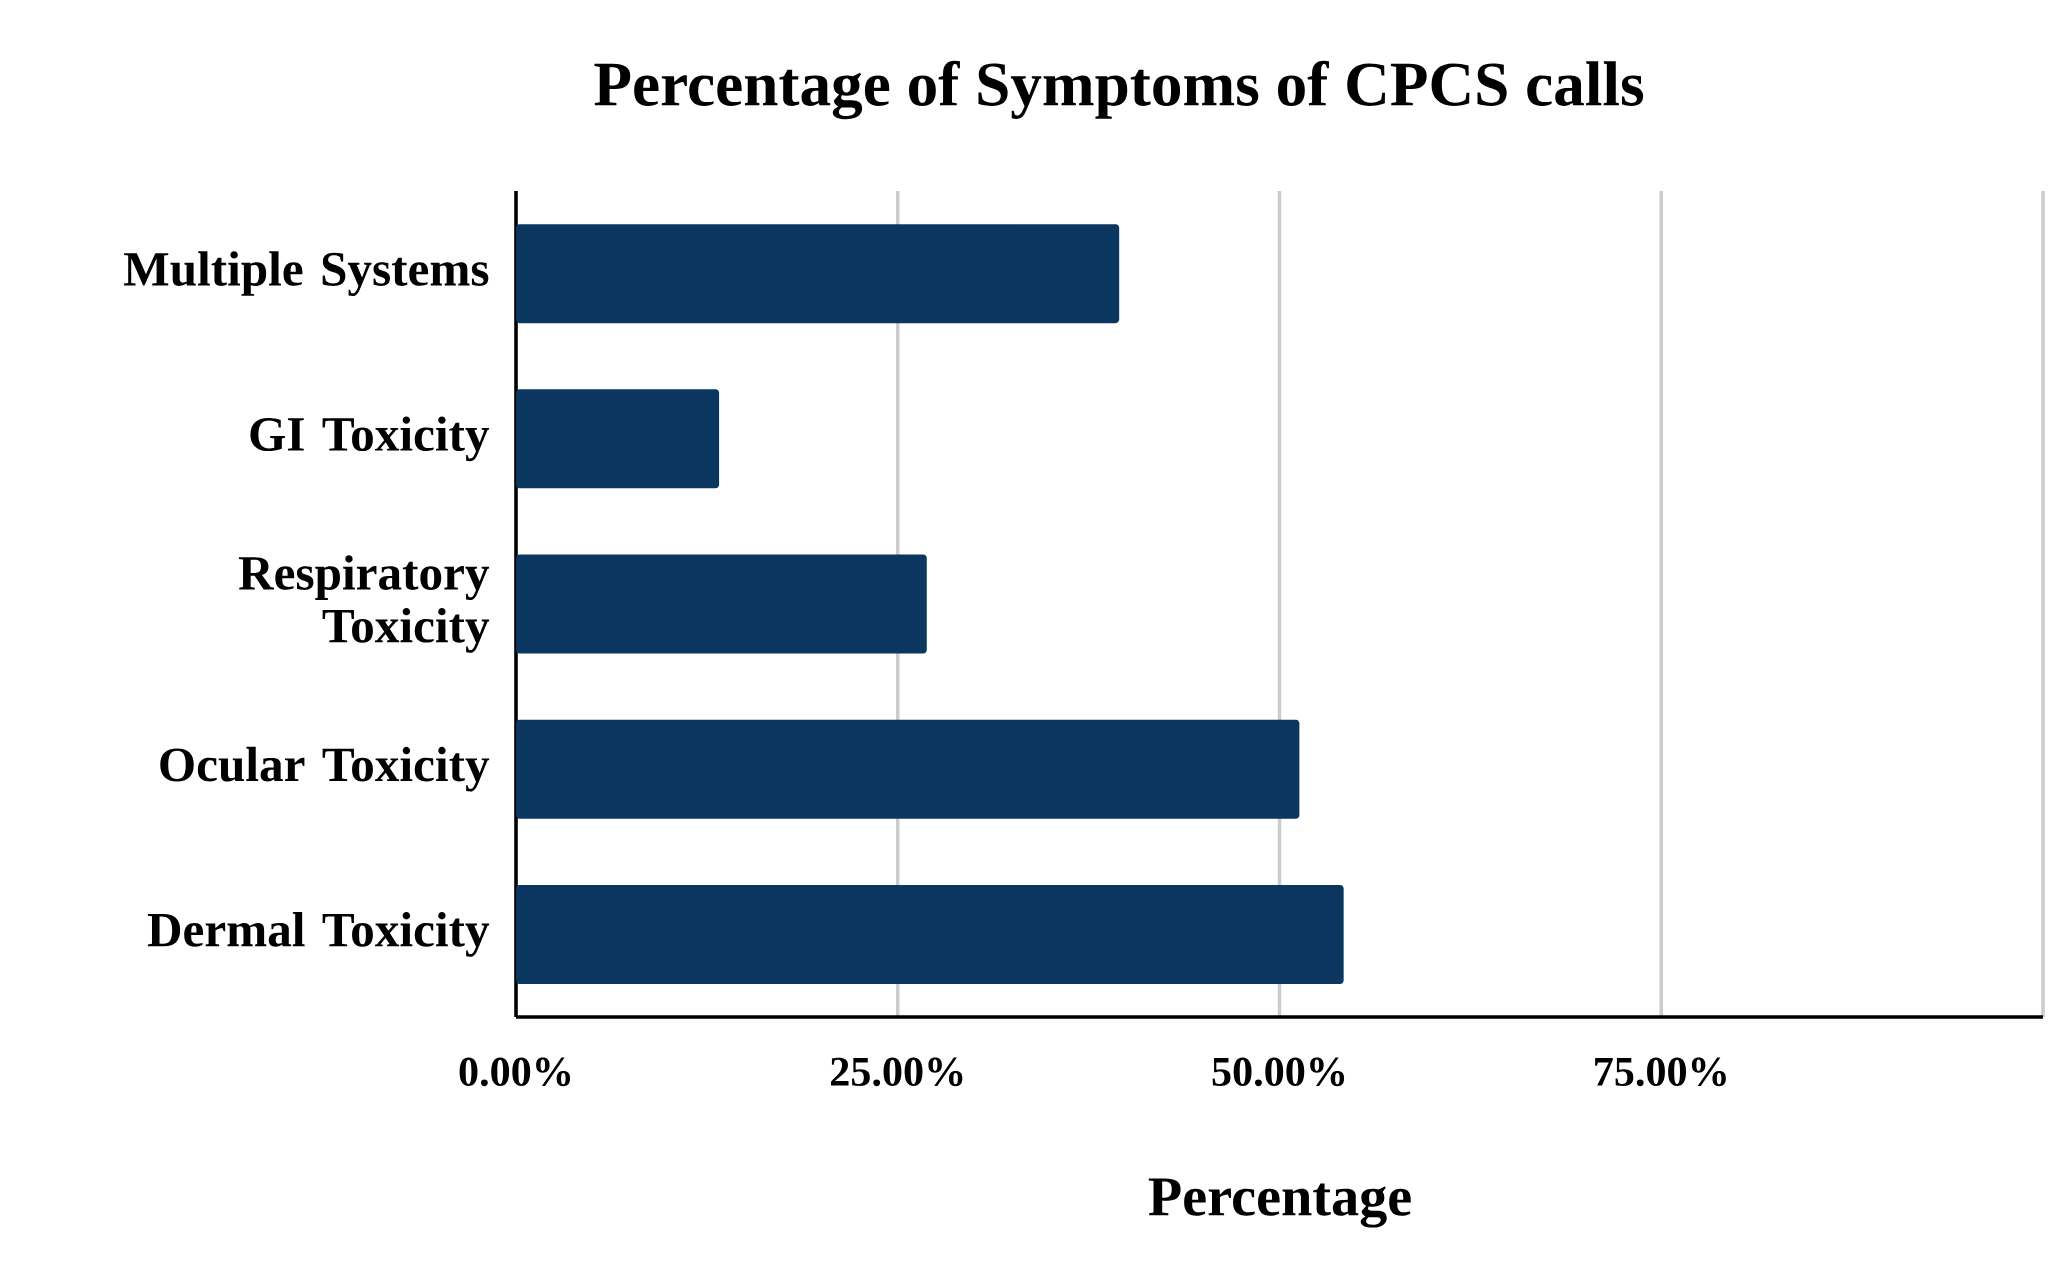 The height and width of the screenshot is (1284, 2068). Describe the element at coordinates (306, 274) in the screenshot. I see `y-tick-label: Multiple Systems` at that location.